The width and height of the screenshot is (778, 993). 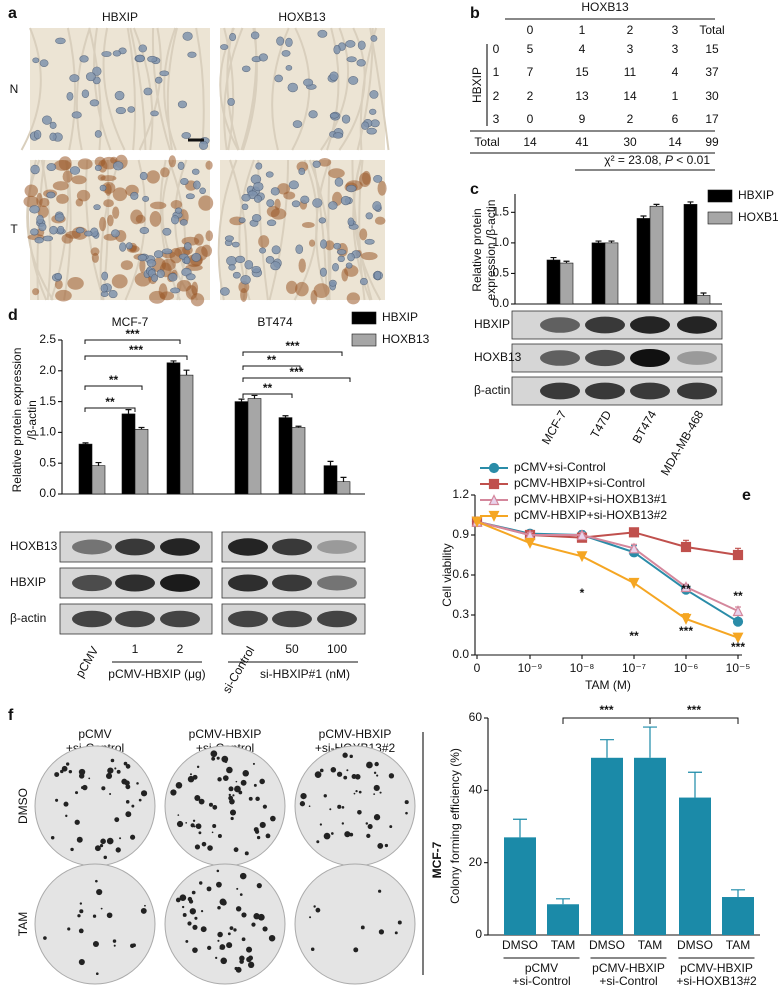 I want to click on series-line, so click(x=607, y=571).